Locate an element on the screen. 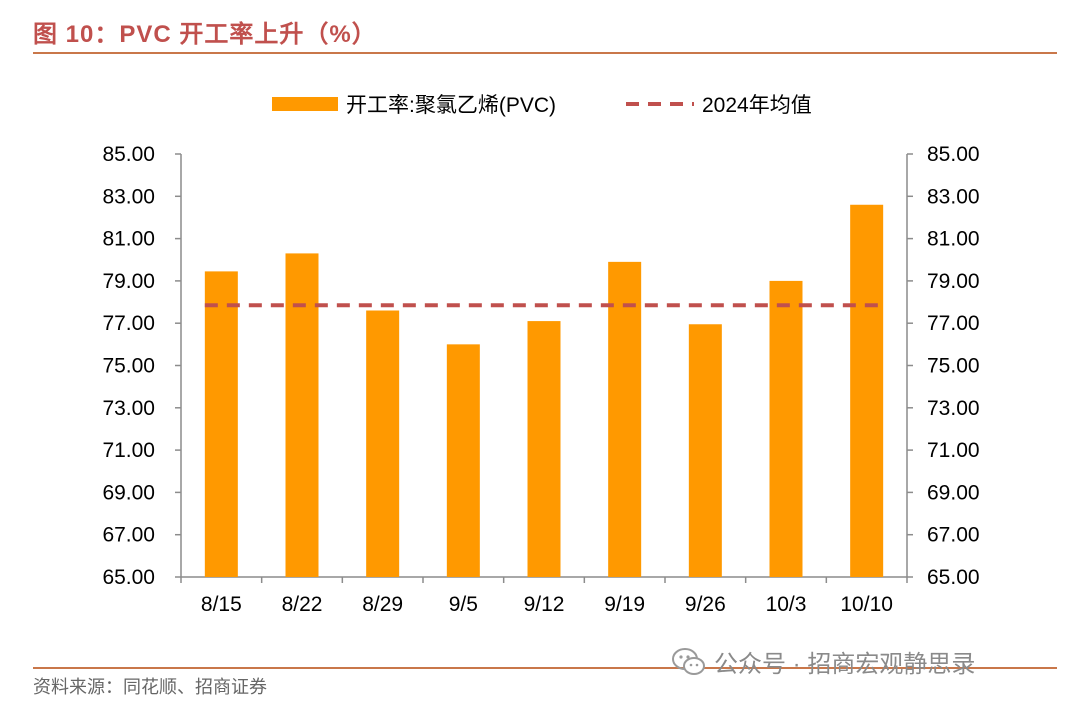  bar-9/5 is located at coordinates (463, 460).